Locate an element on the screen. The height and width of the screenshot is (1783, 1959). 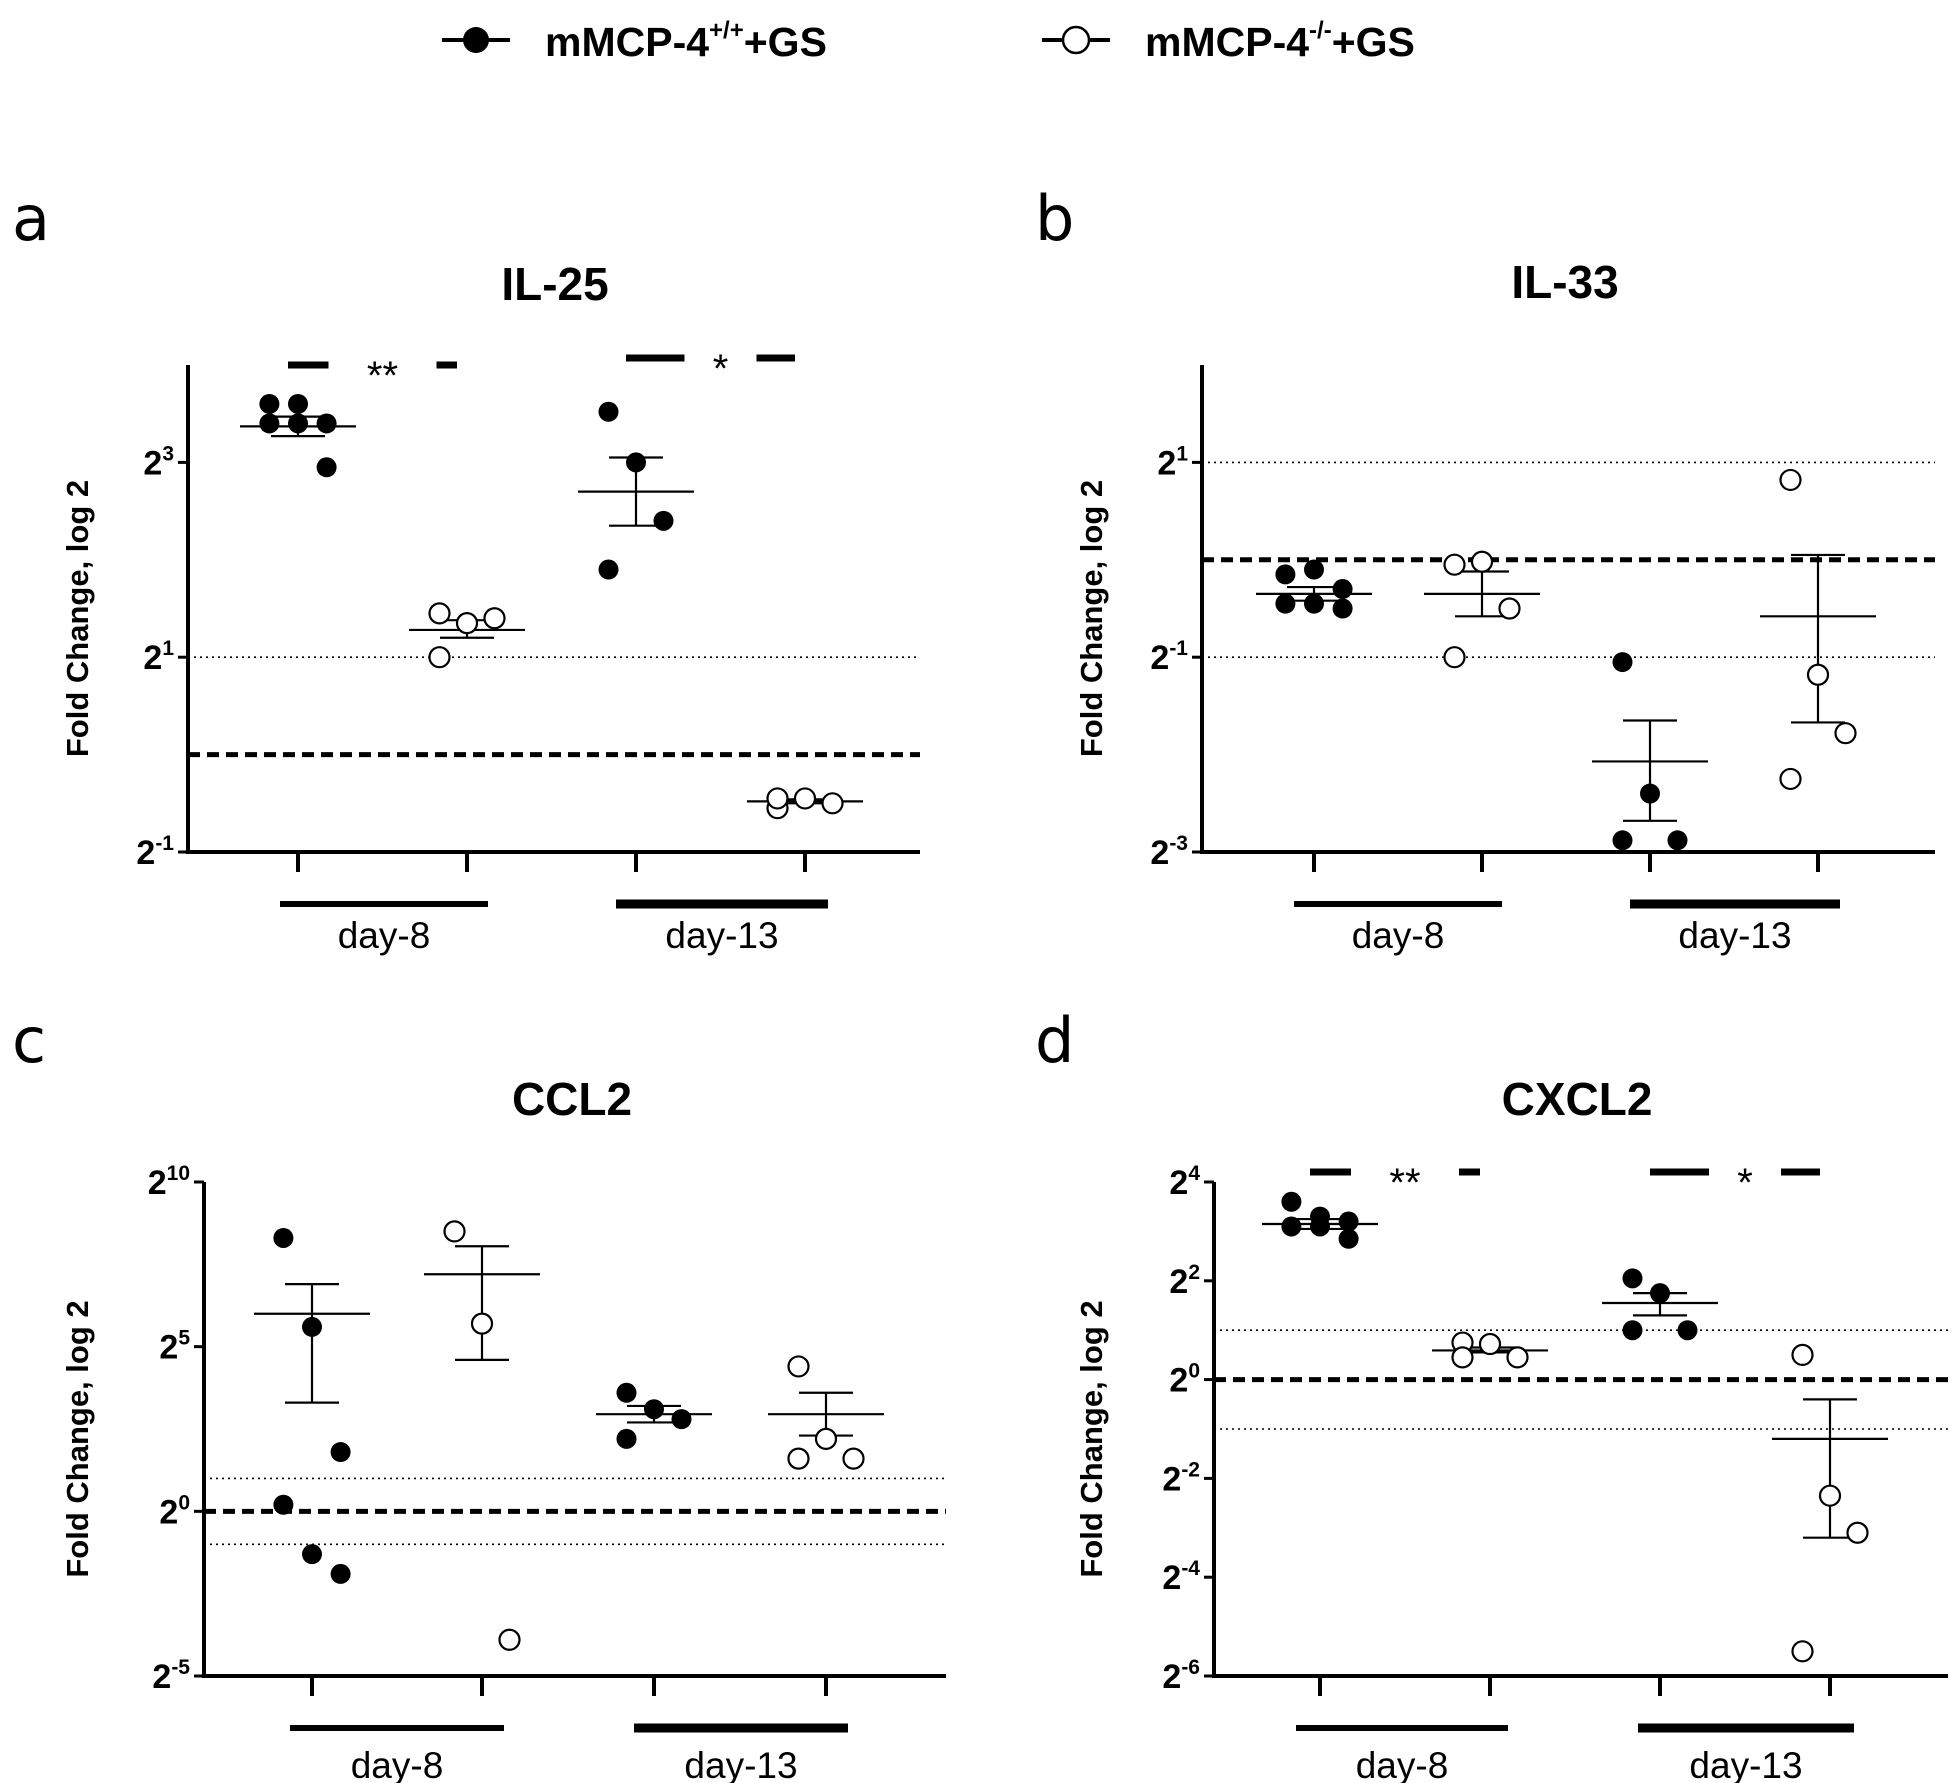
legend: mMCP-4+/++GS mMCP-4-/-+GS is located at coordinates (928, 41).